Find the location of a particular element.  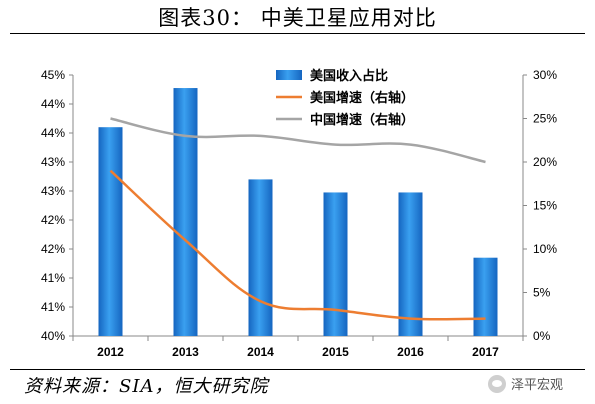

source-note: 资料来源：SIA，恒大研究院 is located at coordinates (146, 386).